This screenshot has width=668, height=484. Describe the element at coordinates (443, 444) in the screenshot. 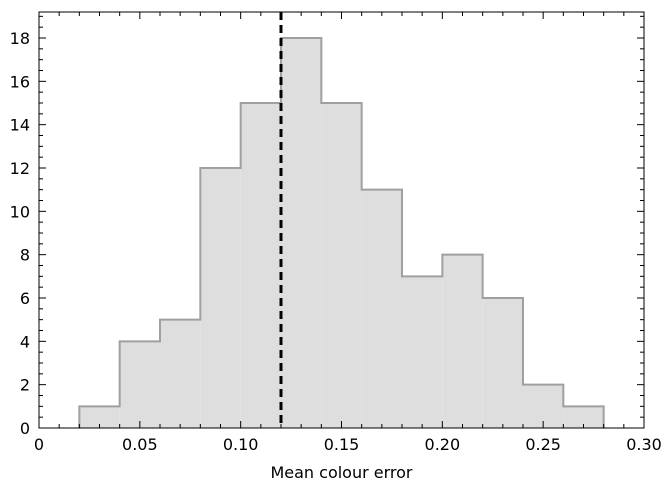

I see `x-tick-label: 0.20` at that location.